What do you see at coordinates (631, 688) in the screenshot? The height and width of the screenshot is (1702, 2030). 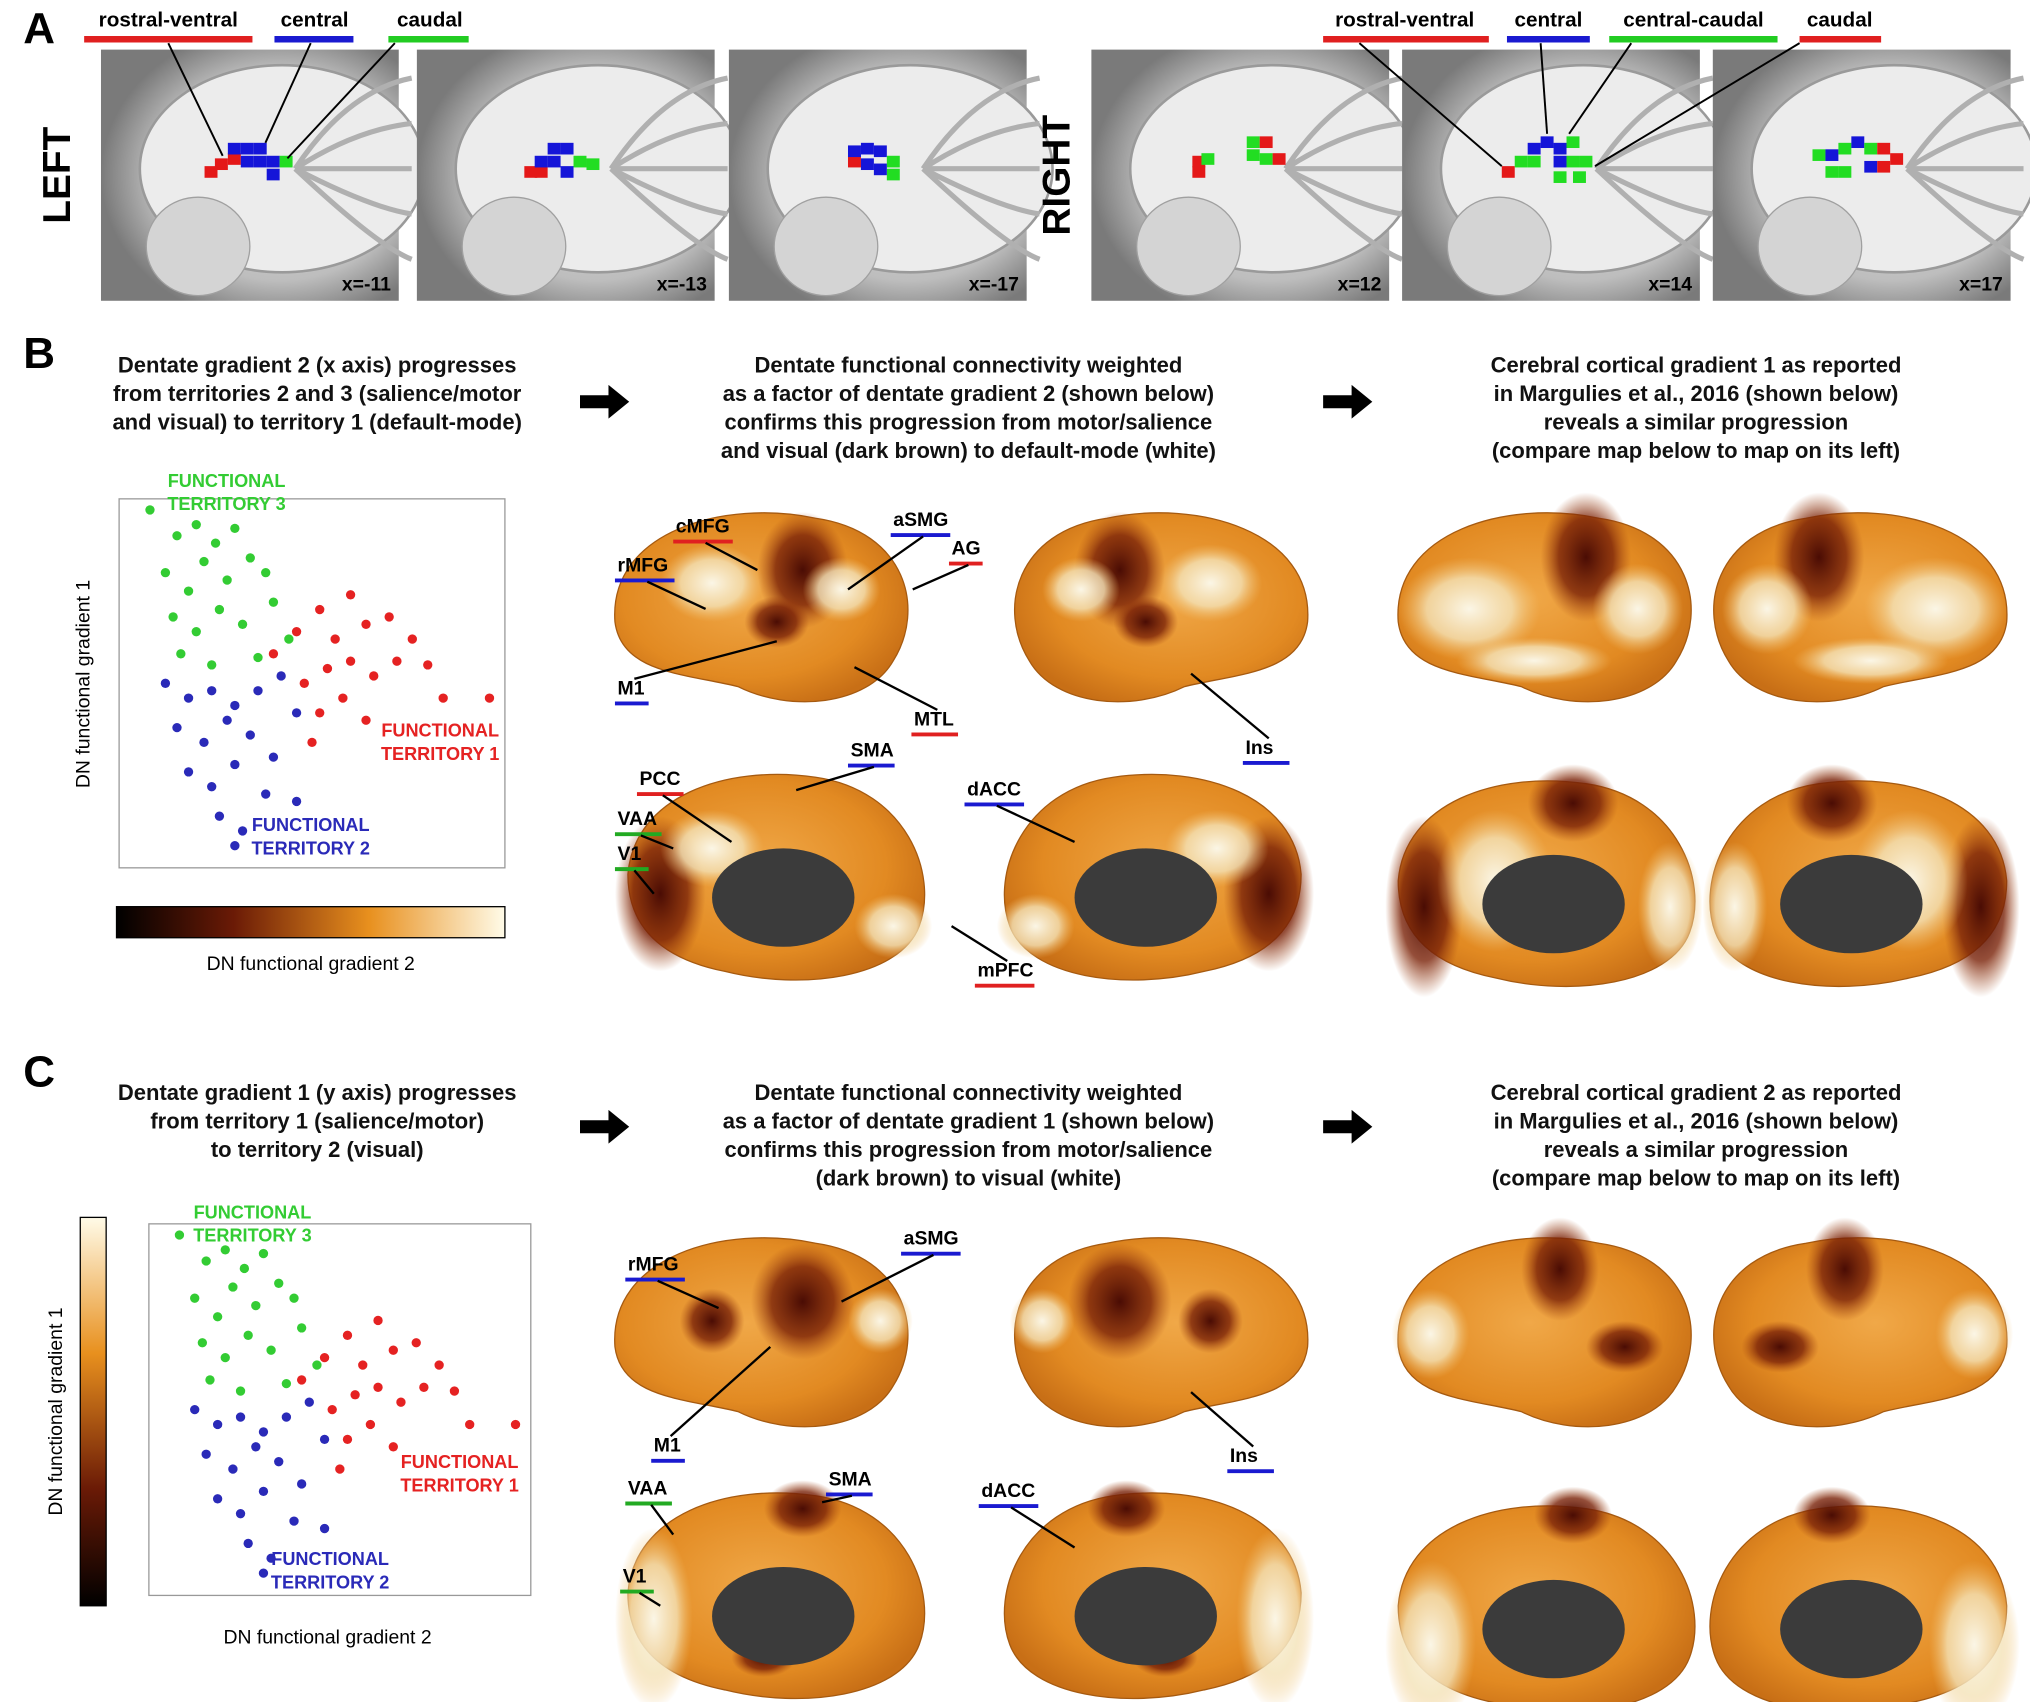 I see `region-label: M1` at bounding box center [631, 688].